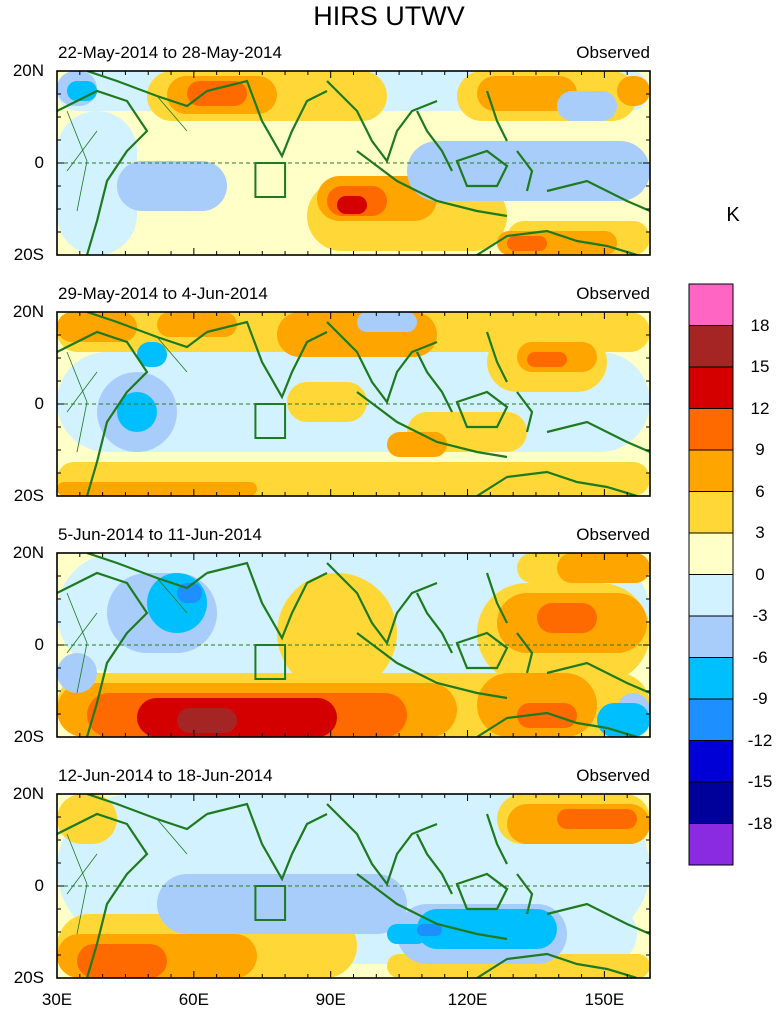  Describe the element at coordinates (760, 615) in the screenshot. I see `colorbar-level-label: -3` at that location.